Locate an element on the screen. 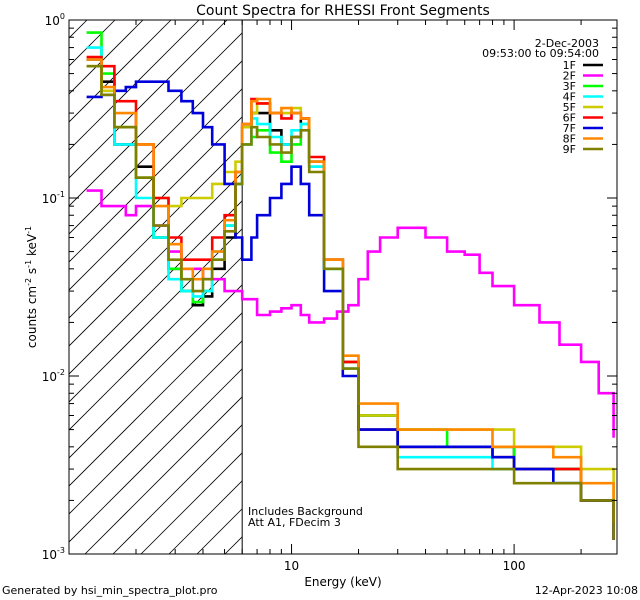  legend-label: 2F is located at coordinates (569, 76).